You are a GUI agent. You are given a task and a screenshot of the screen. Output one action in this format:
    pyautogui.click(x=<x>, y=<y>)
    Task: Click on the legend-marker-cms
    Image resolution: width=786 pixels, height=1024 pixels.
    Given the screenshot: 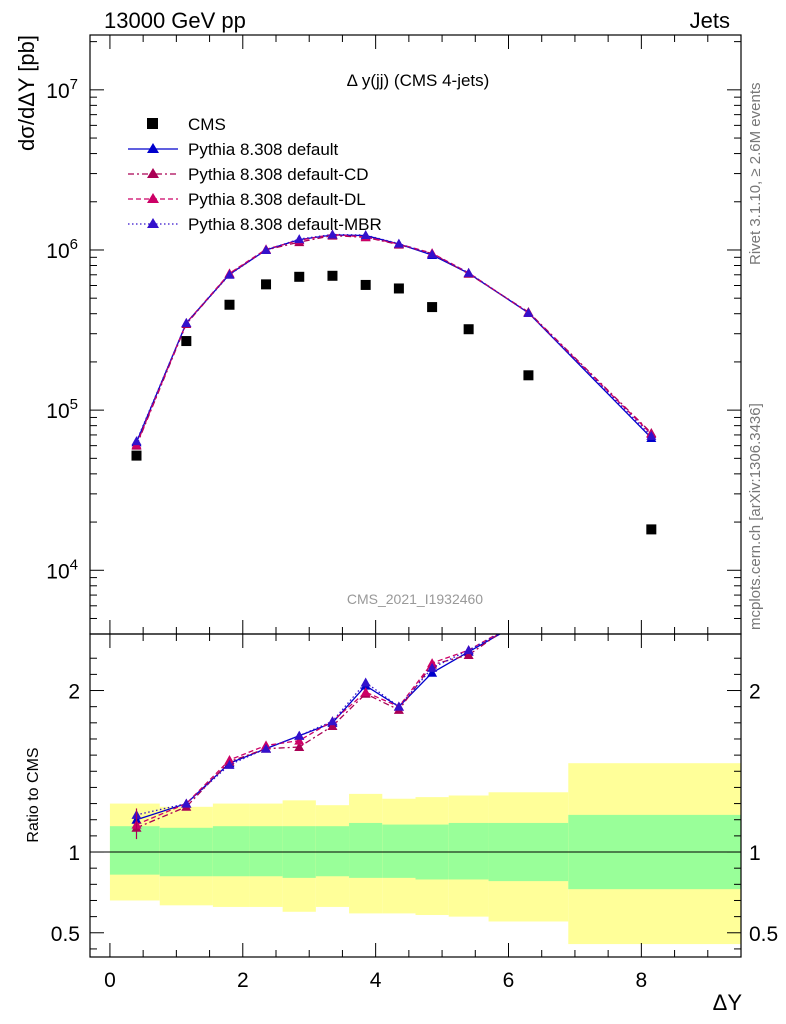 What is the action you would take?
    pyautogui.click(x=152, y=123)
    